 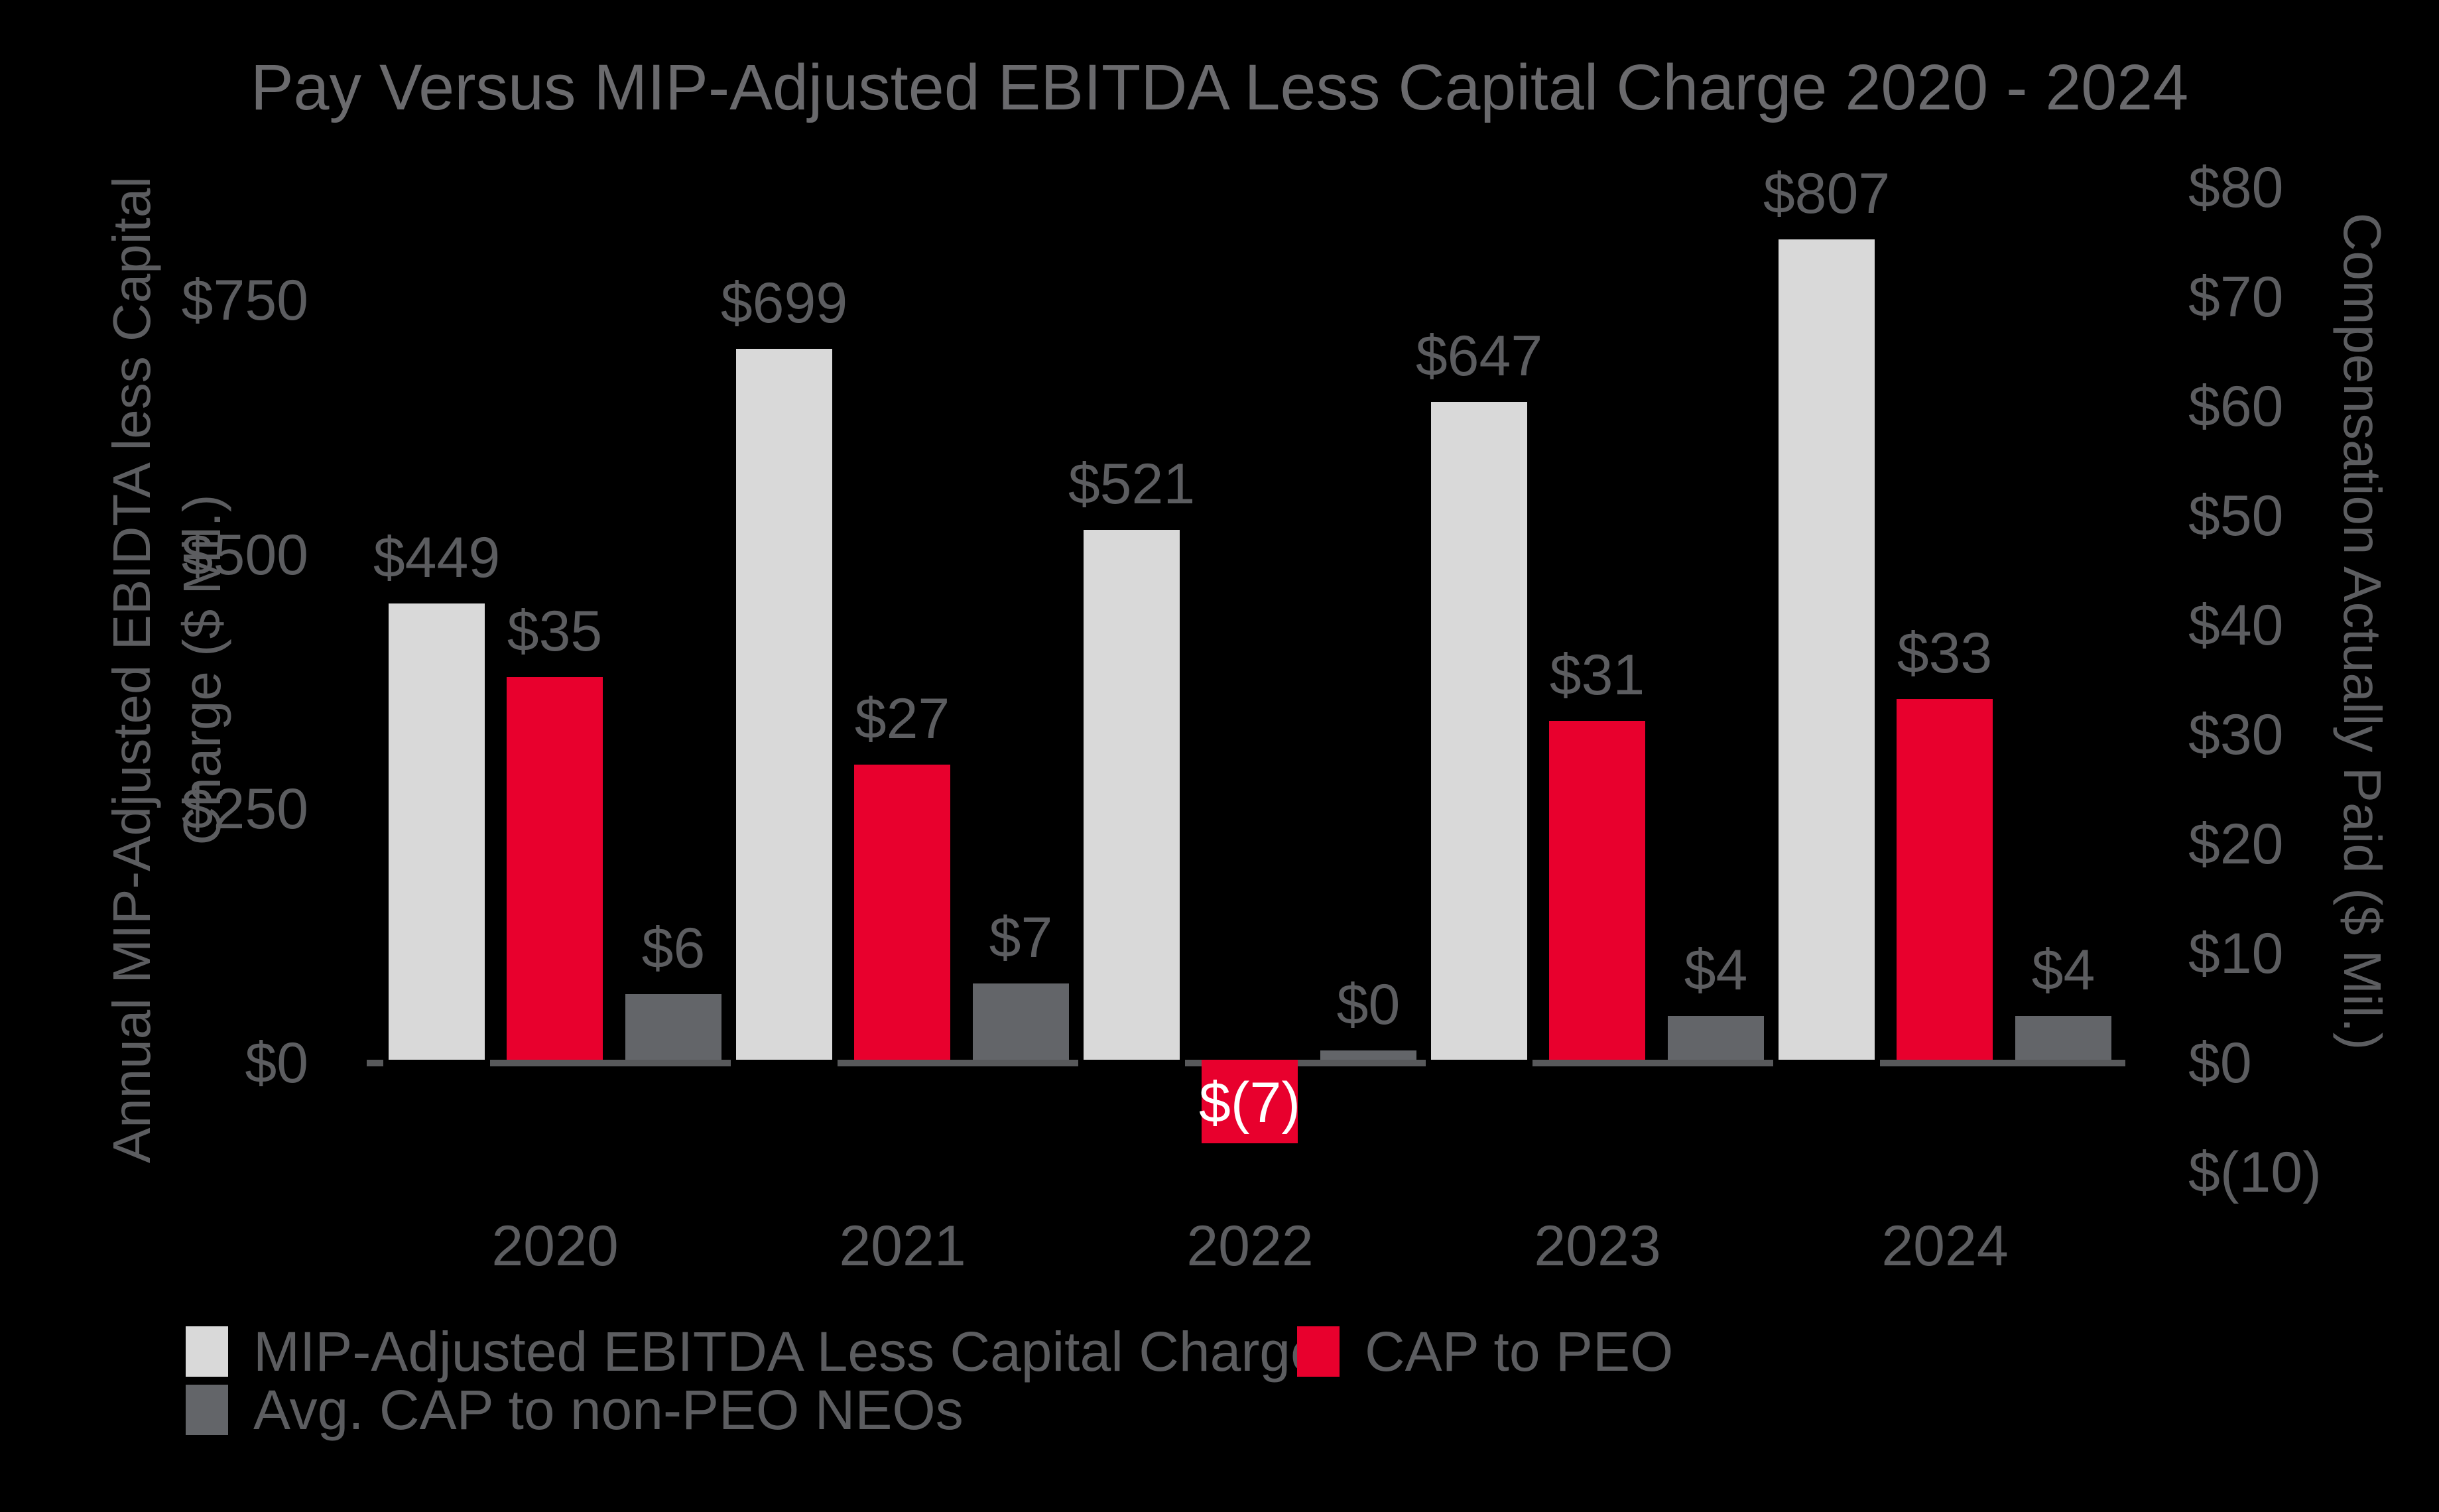 What do you see at coordinates (1945, 653) in the screenshot?
I see `bar-label-cap-peo-2024: $33` at bounding box center [1945, 653].